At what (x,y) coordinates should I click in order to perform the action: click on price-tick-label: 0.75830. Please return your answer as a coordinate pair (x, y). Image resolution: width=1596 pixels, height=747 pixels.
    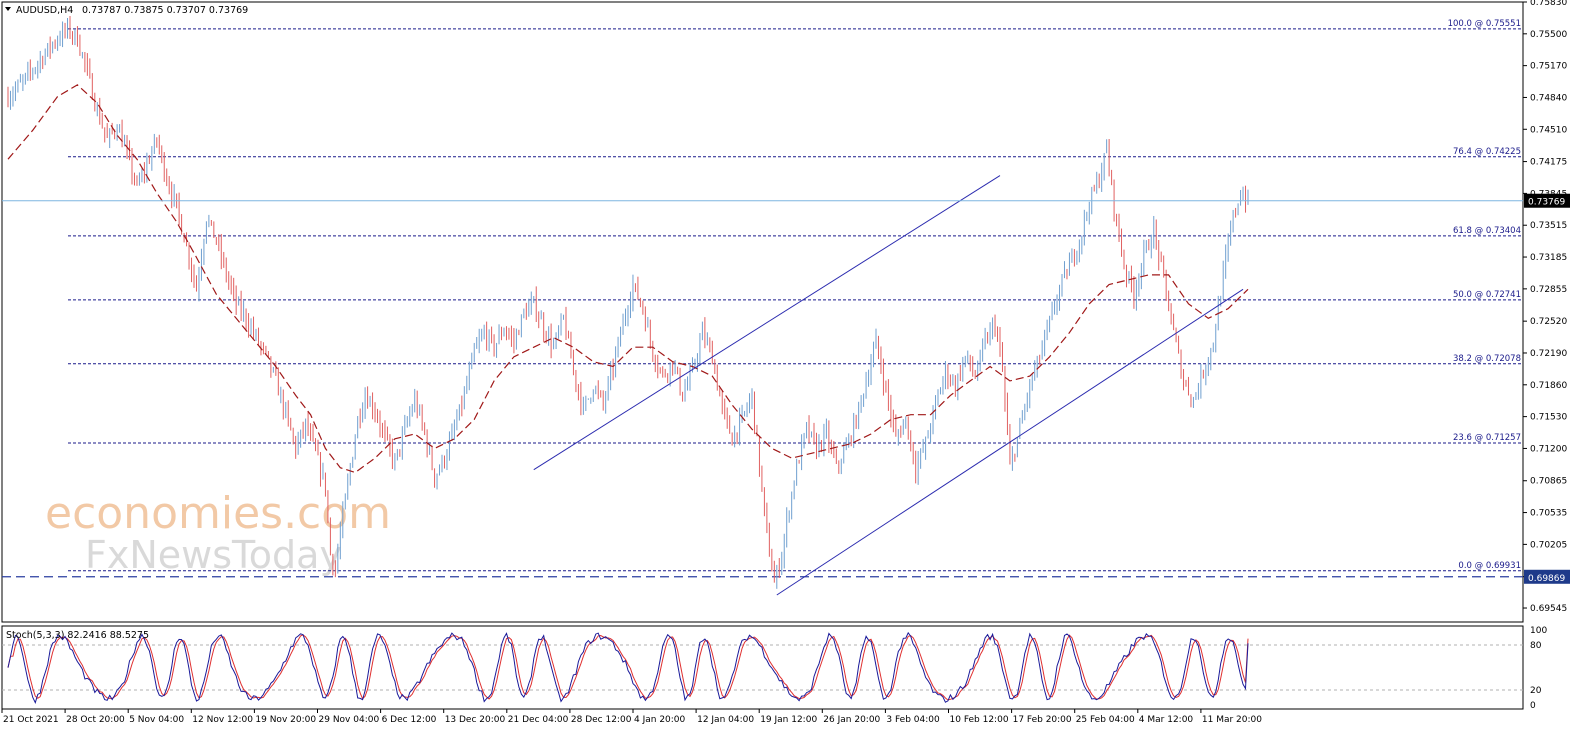
    Looking at the image, I should click on (1548, 4).